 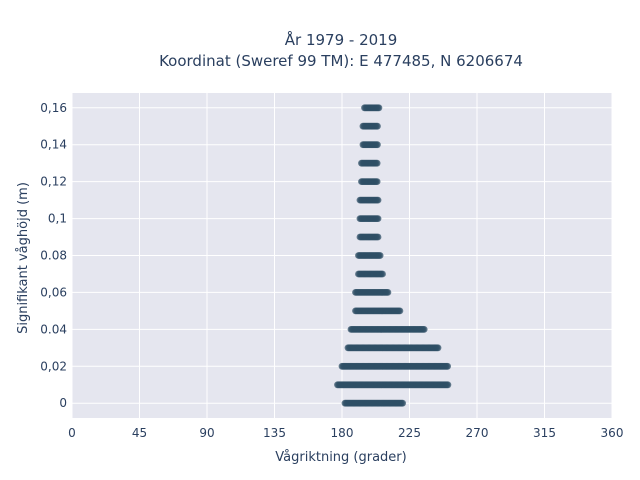 I want to click on y-tick-label: 0,16, so click(x=53, y=108).